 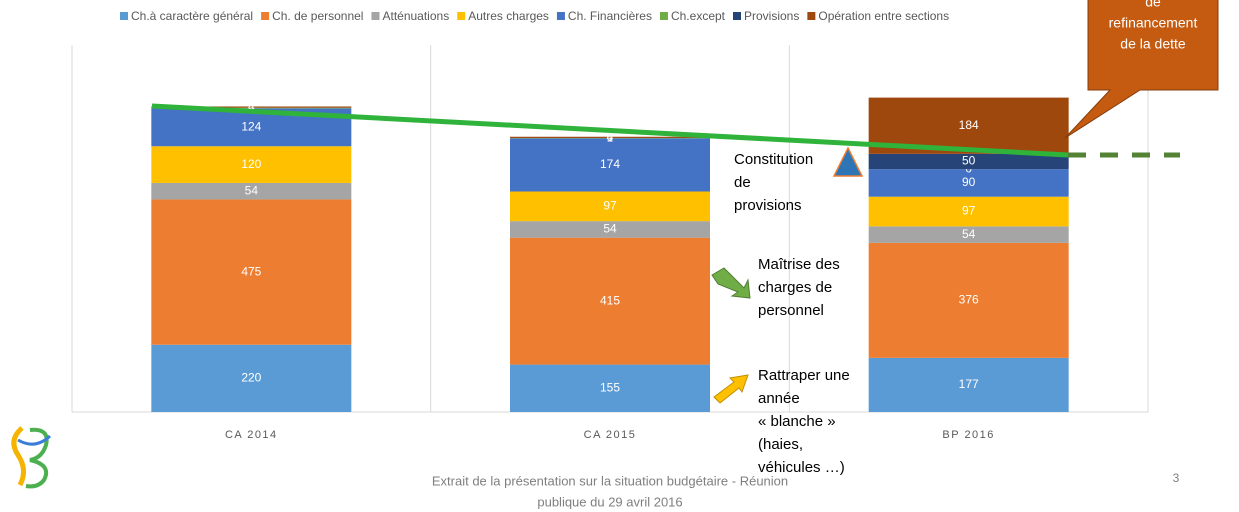 What do you see at coordinates (969, 125) in the screenshot?
I see `data-label: 184` at bounding box center [969, 125].